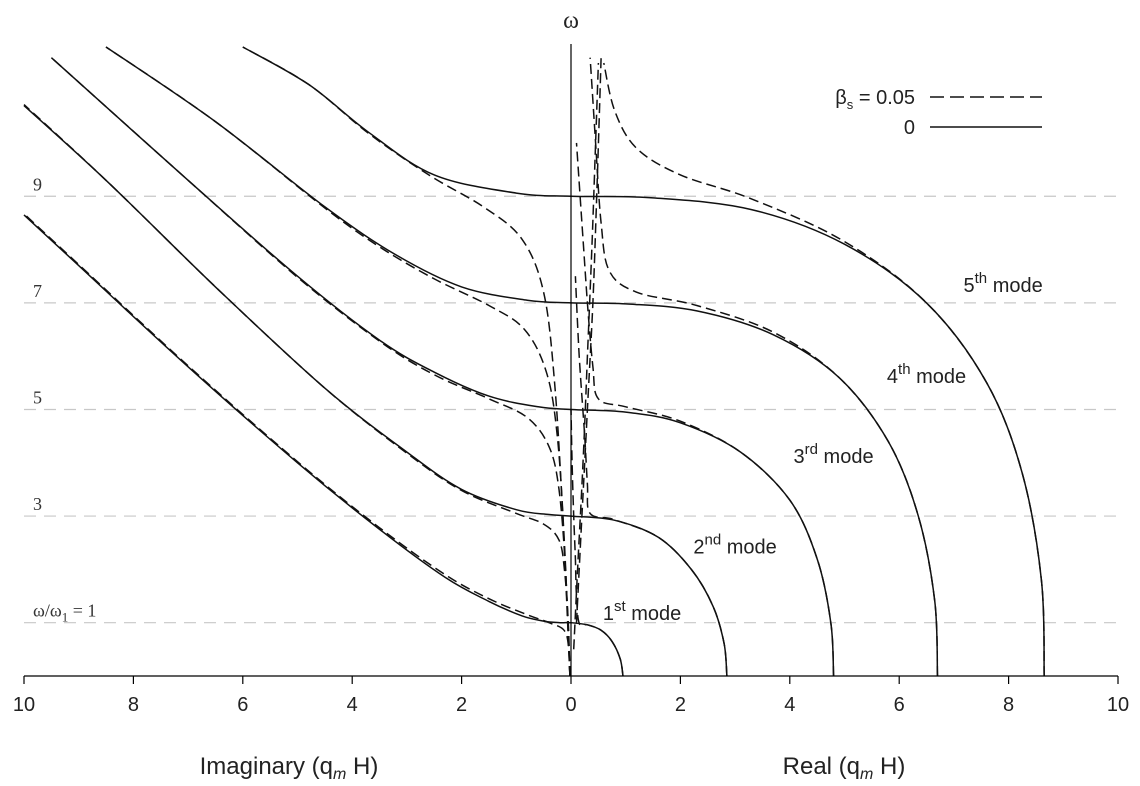 The height and width of the screenshot is (786, 1140). What do you see at coordinates (64, 613) in the screenshot?
I see `y-tick-label: ω/ω1 = 1` at bounding box center [64, 613].